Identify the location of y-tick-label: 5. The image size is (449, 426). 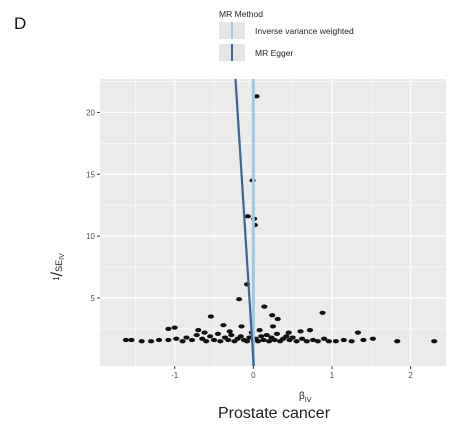
(93, 298).